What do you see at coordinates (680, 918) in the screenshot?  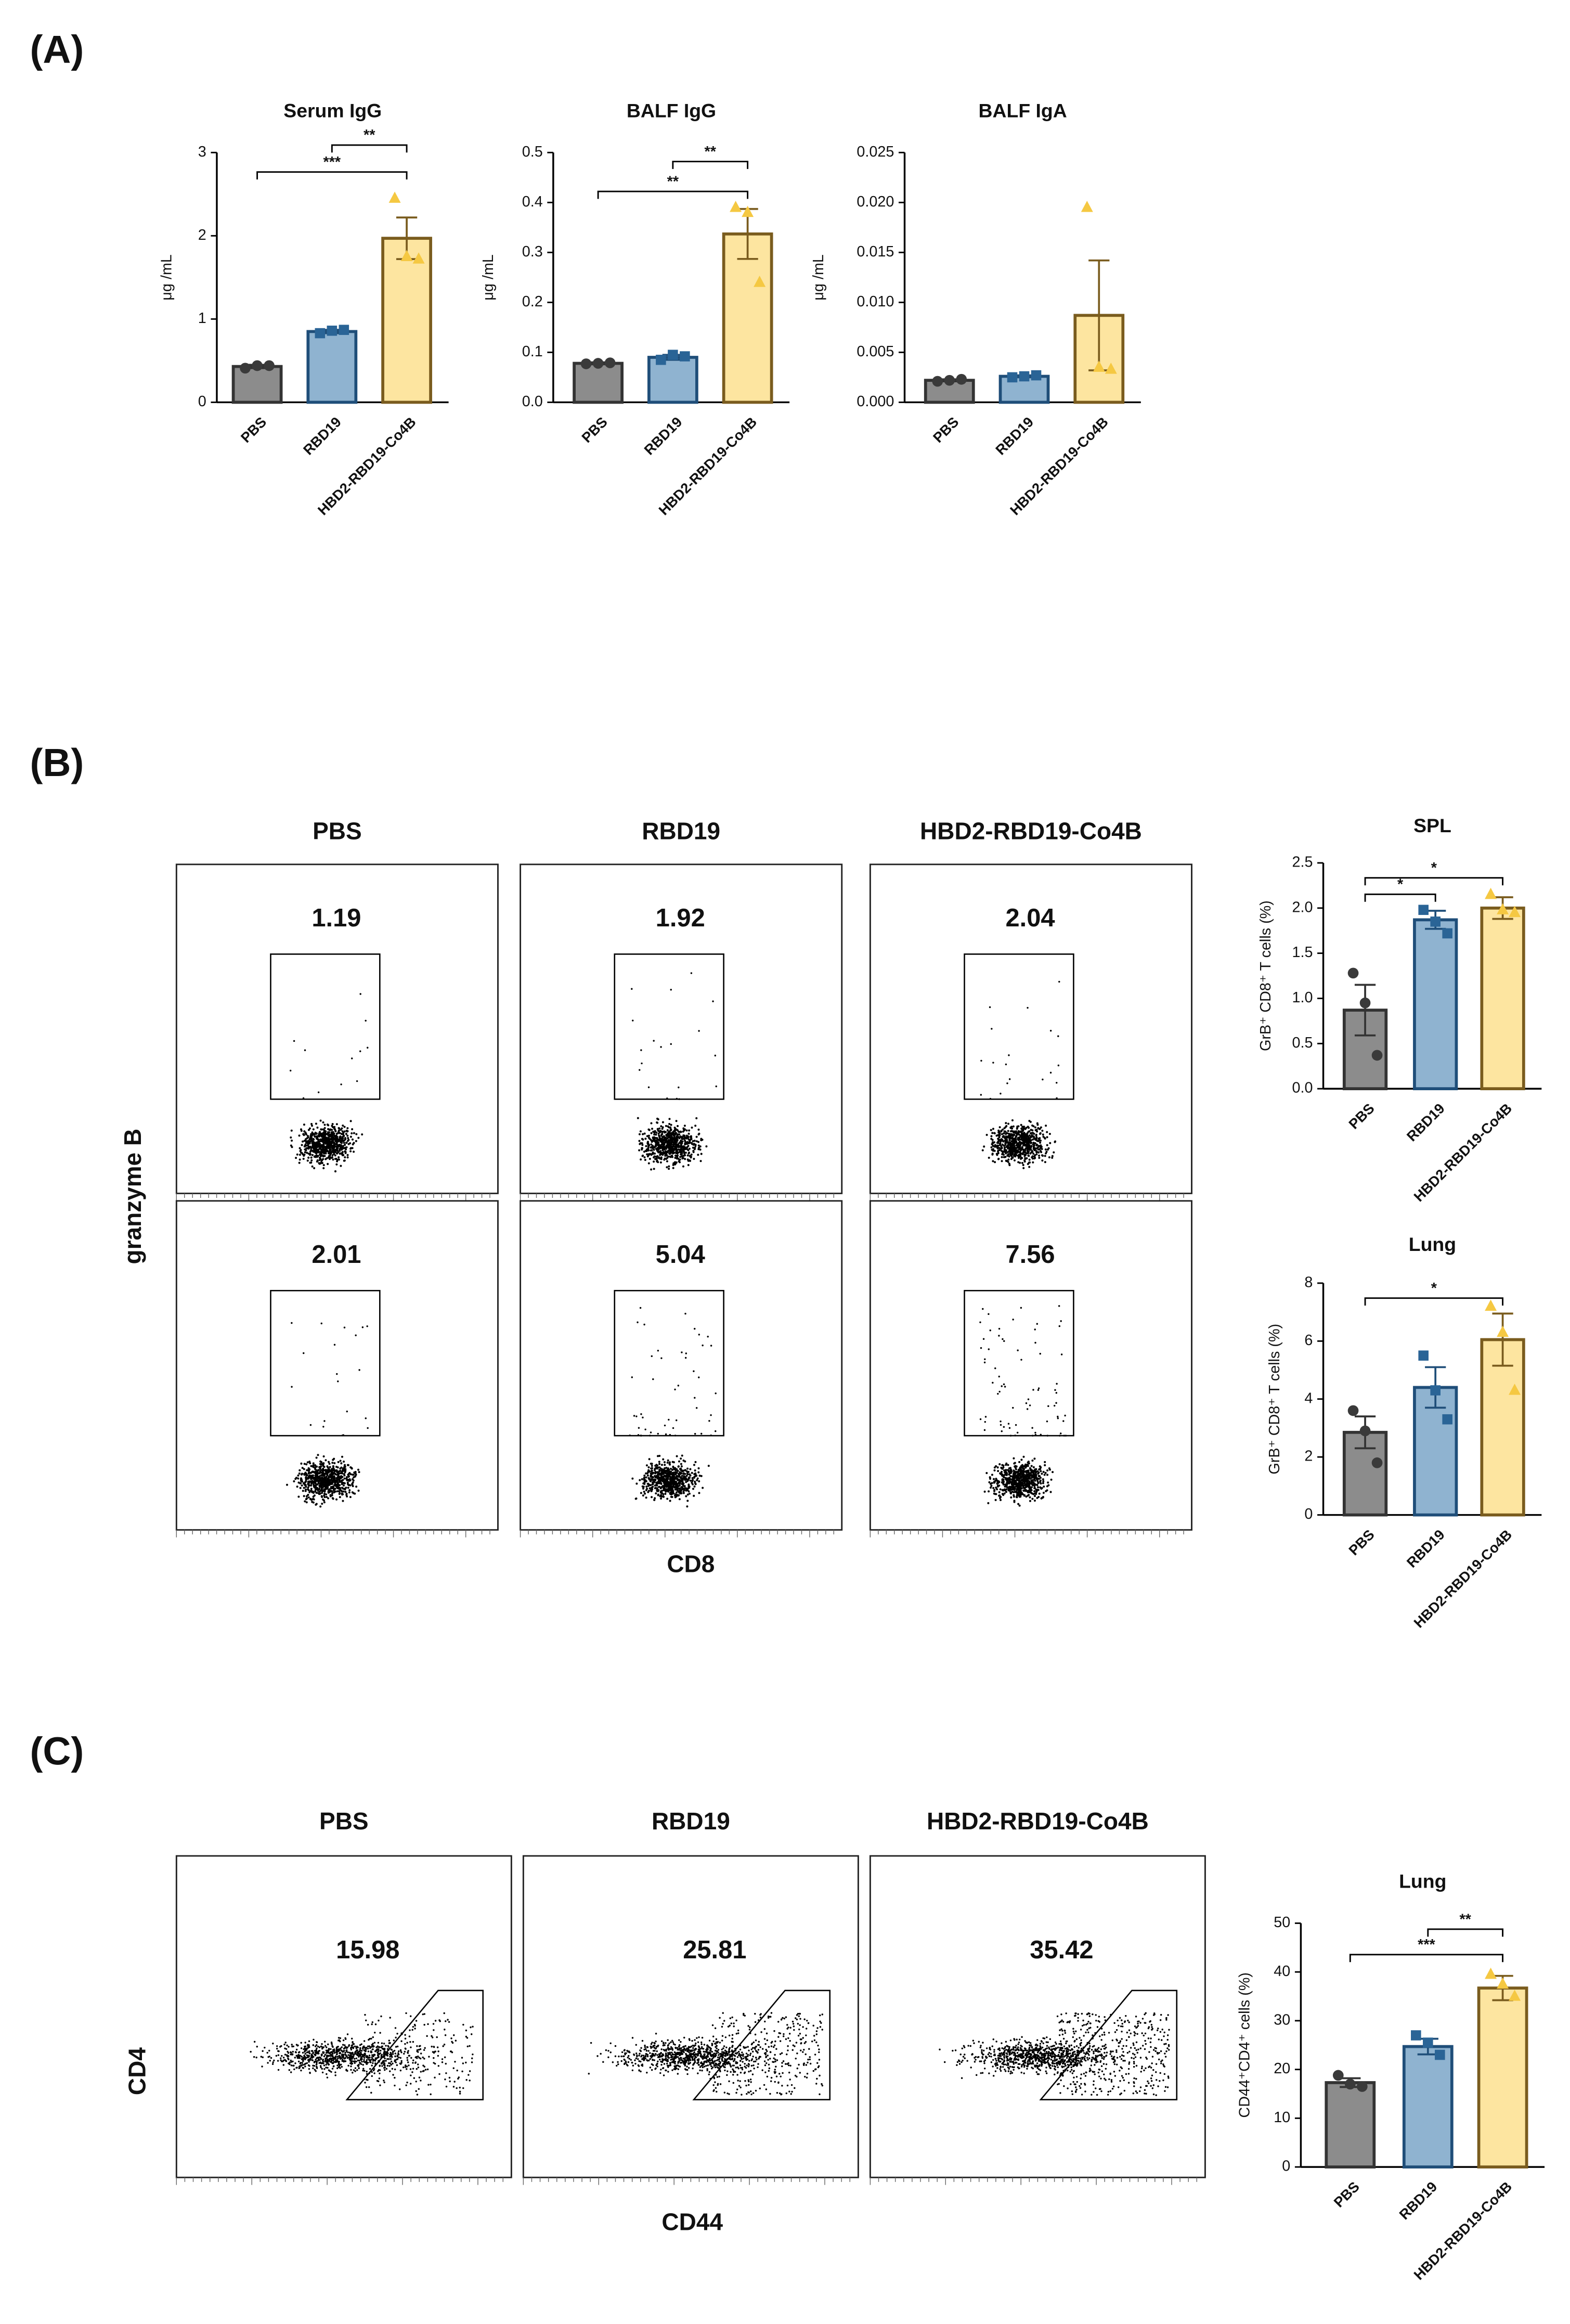 I see `gate-percentage: 1.92` at bounding box center [680, 918].